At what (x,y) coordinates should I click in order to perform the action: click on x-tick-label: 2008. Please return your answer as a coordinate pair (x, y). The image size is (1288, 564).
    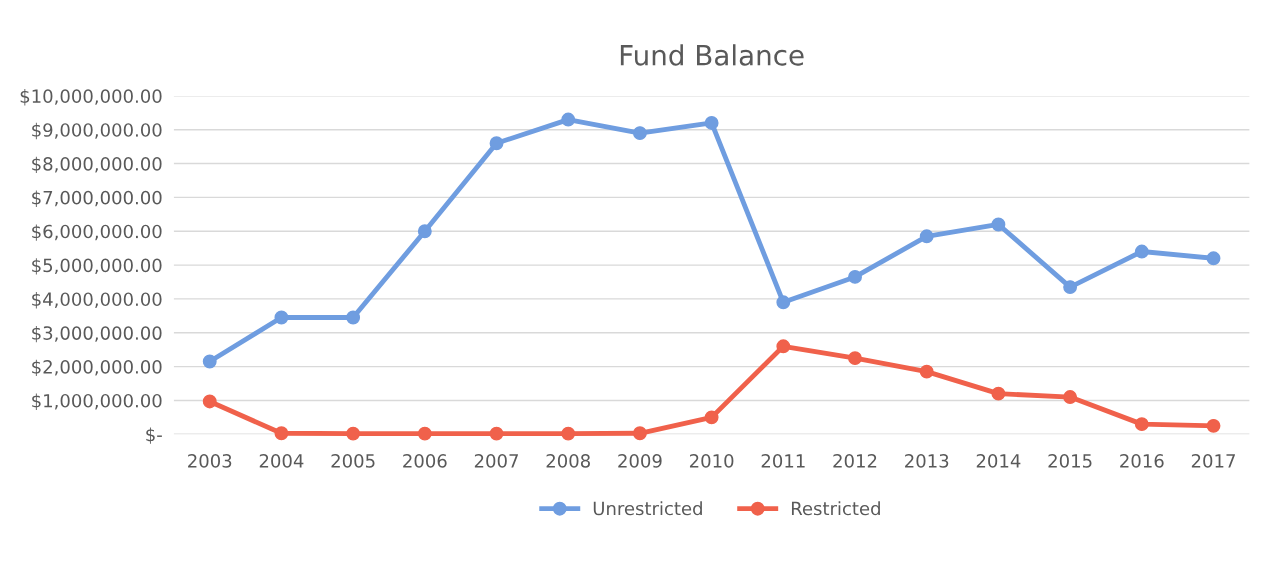
    Looking at the image, I should click on (568, 461).